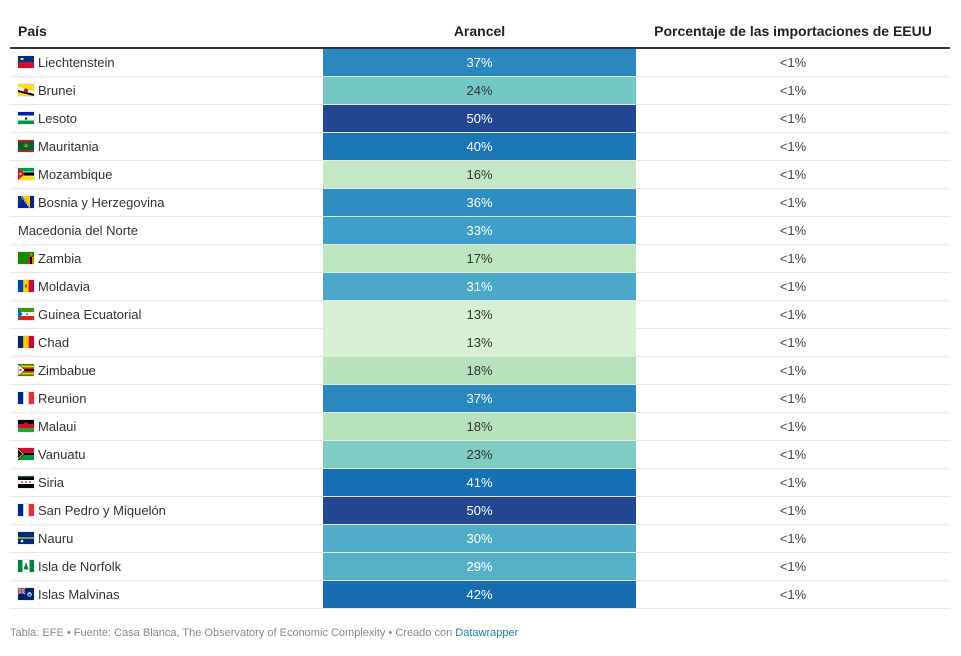  I want to click on table-row: Siria 41% <1%, so click(480, 482).